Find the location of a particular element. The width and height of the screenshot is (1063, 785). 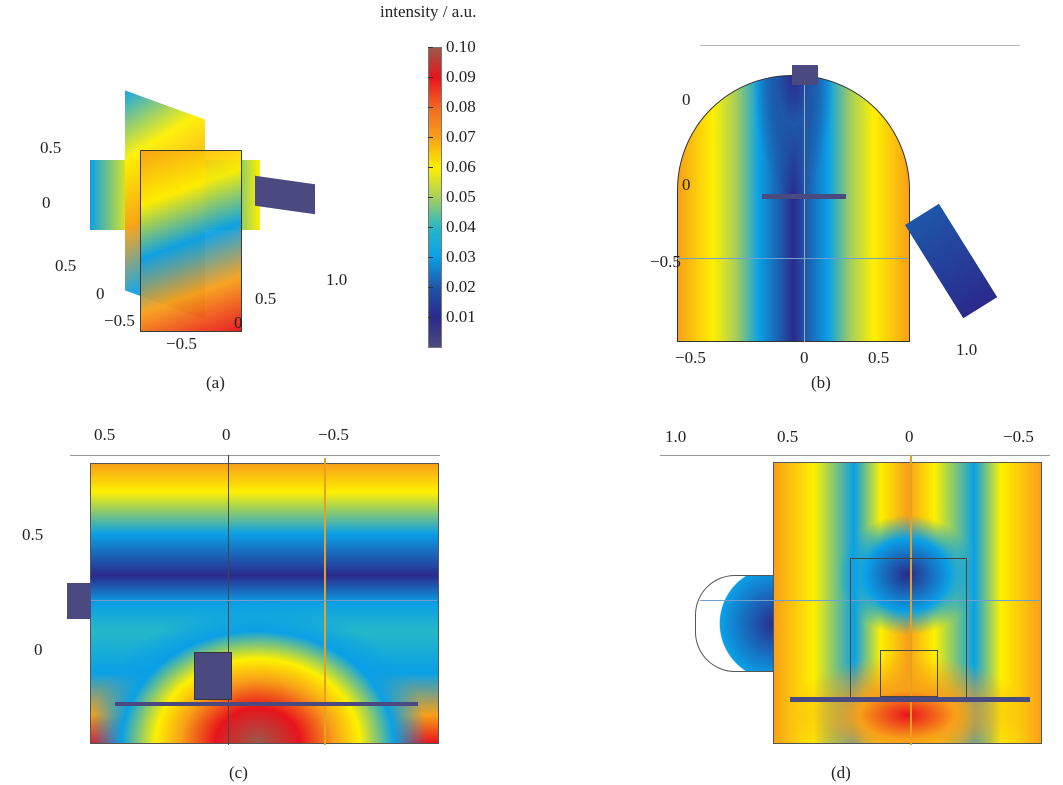

colorbar-tick-label: 0.10 is located at coordinates (461, 46).